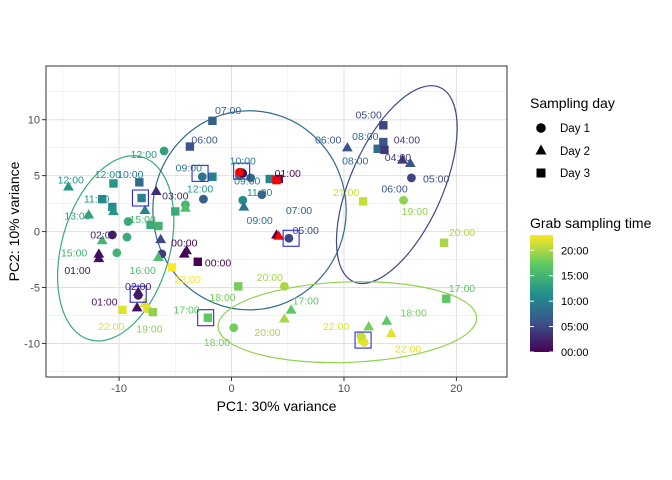  Describe the element at coordinates (541, 173) in the screenshot. I see `legend-square-icon` at that location.